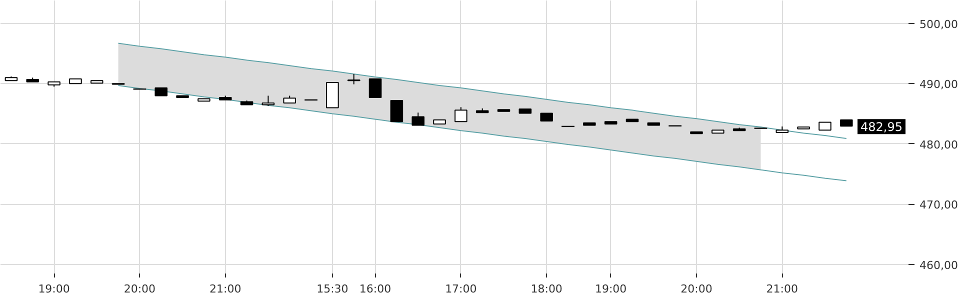 Image resolution: width=960 pixels, height=300 pixels. I want to click on y-tick-label: 490,00, so click(939, 85).